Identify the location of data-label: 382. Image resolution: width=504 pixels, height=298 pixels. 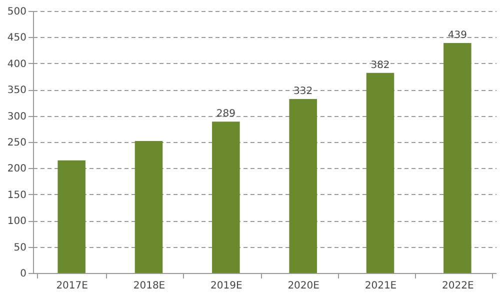
(380, 65).